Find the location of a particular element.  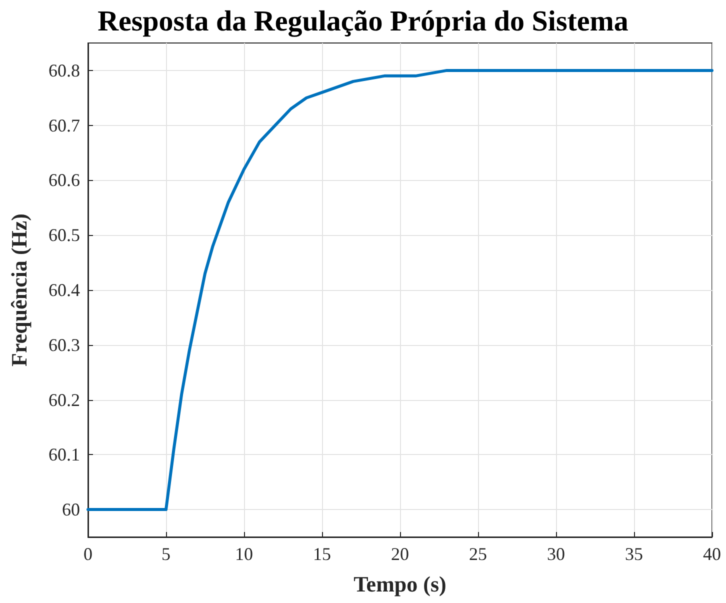

x-axis-title: Tempo (s) is located at coordinates (400, 584).